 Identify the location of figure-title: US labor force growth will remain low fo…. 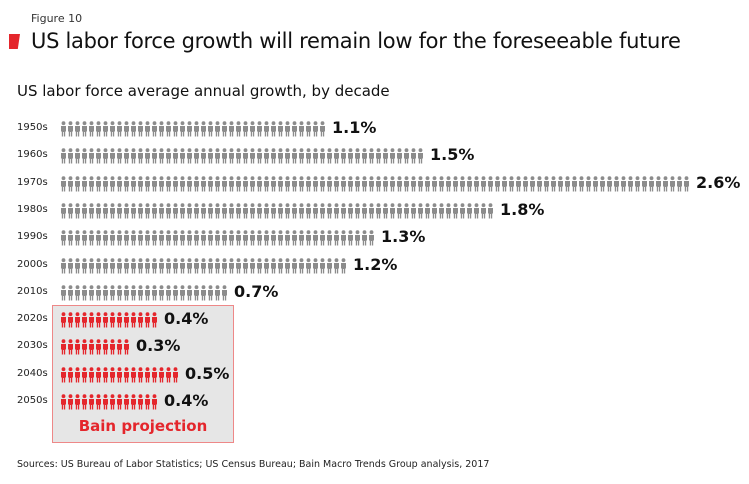
(356, 41).